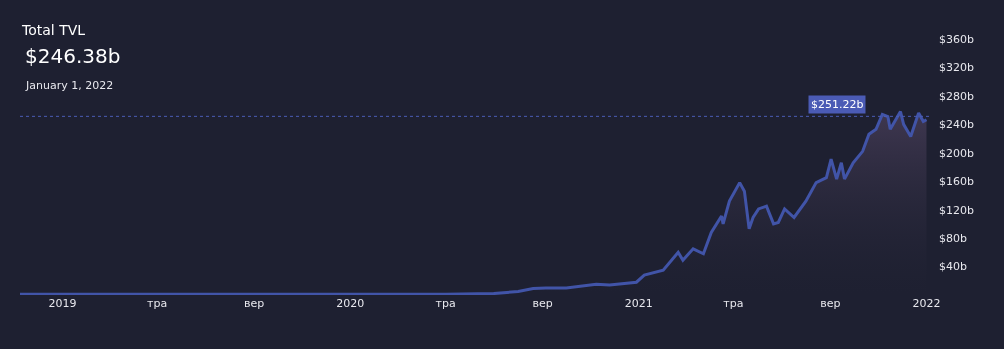 This screenshot has width=1004, height=349. I want to click on y-tick-label: $40b, so click(953, 267).